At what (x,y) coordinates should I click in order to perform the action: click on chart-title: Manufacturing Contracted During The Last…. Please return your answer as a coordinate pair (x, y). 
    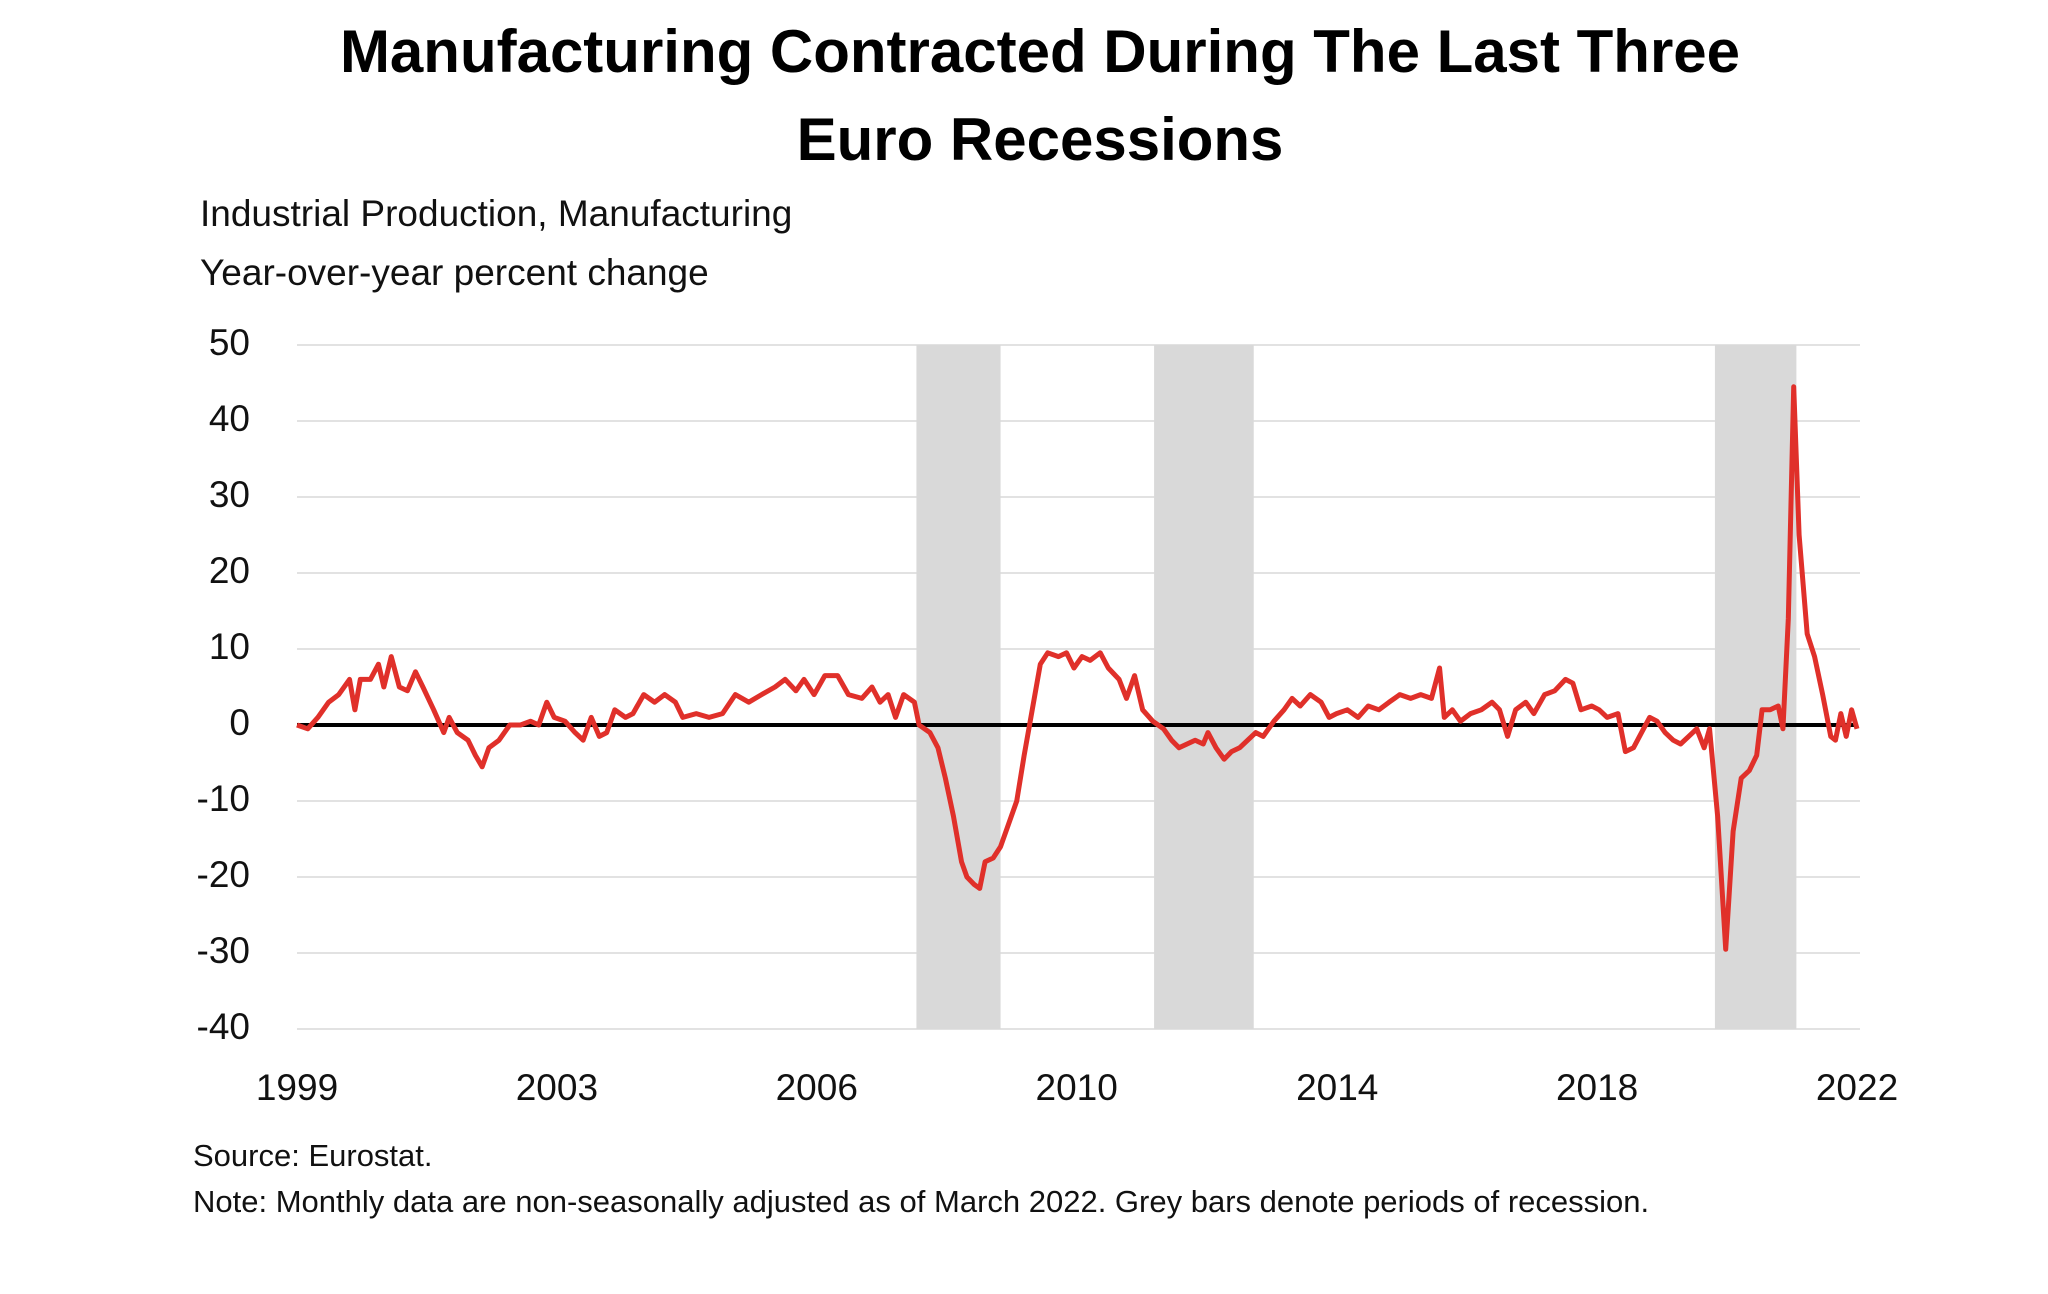
    Looking at the image, I should click on (1040, 95).